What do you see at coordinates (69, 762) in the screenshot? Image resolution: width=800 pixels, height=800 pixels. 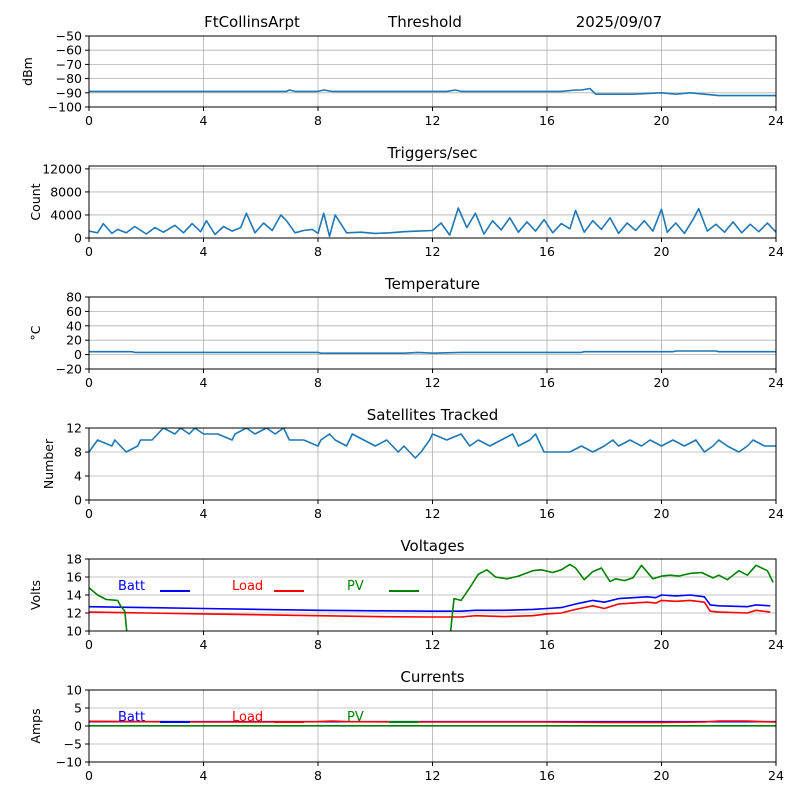 I see `y-tick-label: −10` at bounding box center [69, 762].